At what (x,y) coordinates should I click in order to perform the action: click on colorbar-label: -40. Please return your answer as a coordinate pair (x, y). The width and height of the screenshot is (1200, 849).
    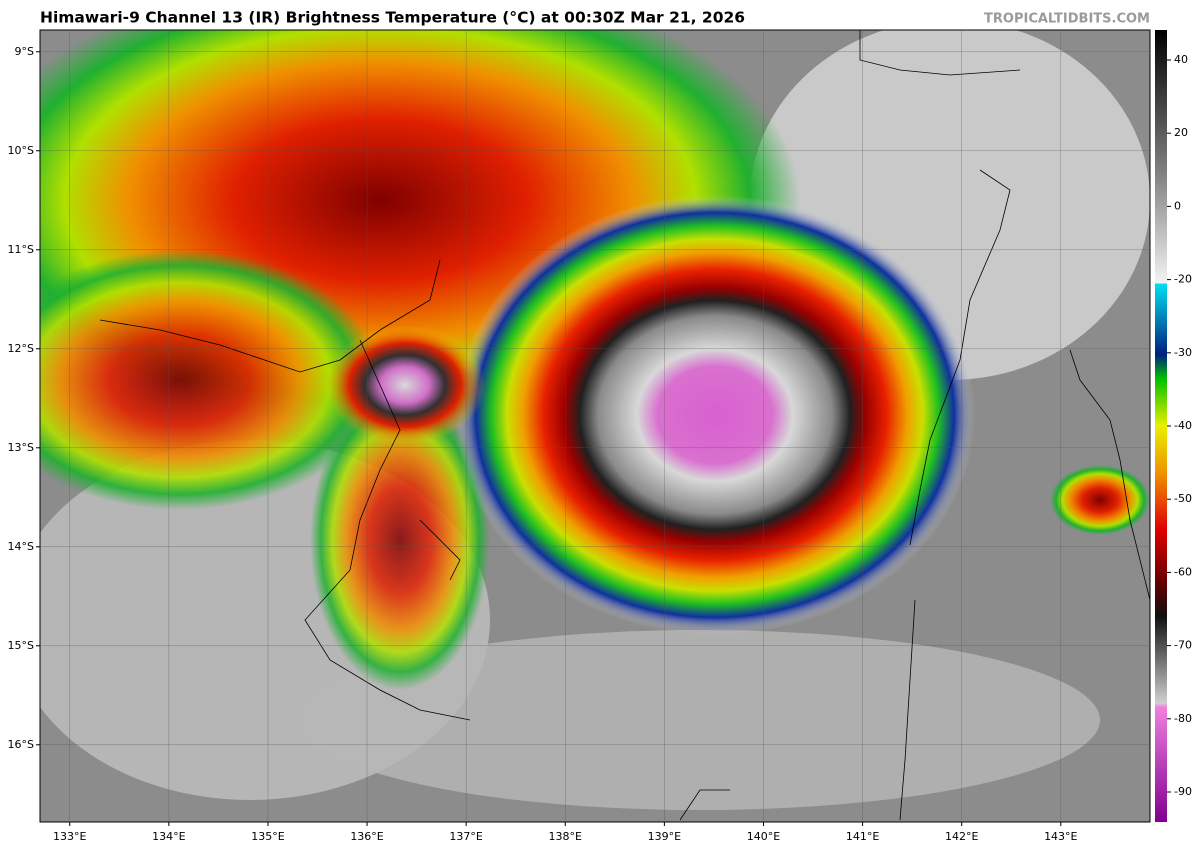
    Looking at the image, I should click on (1183, 425).